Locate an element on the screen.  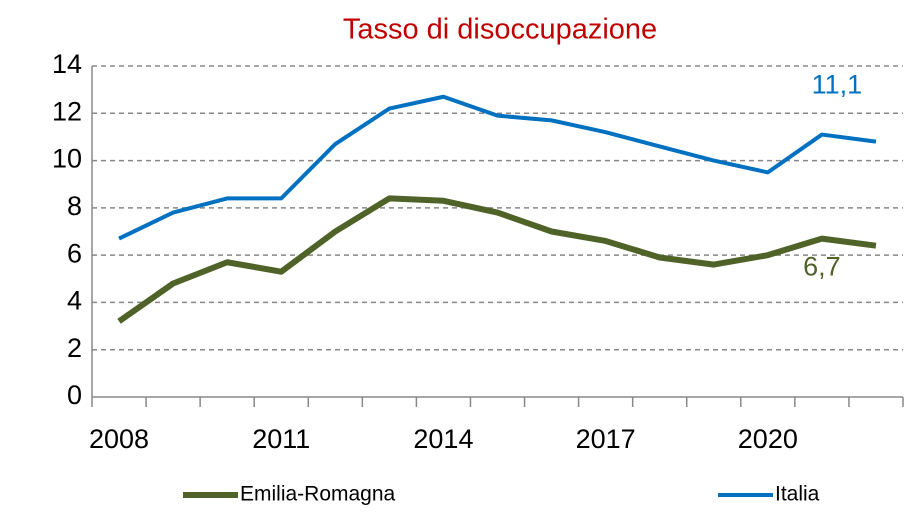
y-tick-label: 4 is located at coordinates (74, 301).